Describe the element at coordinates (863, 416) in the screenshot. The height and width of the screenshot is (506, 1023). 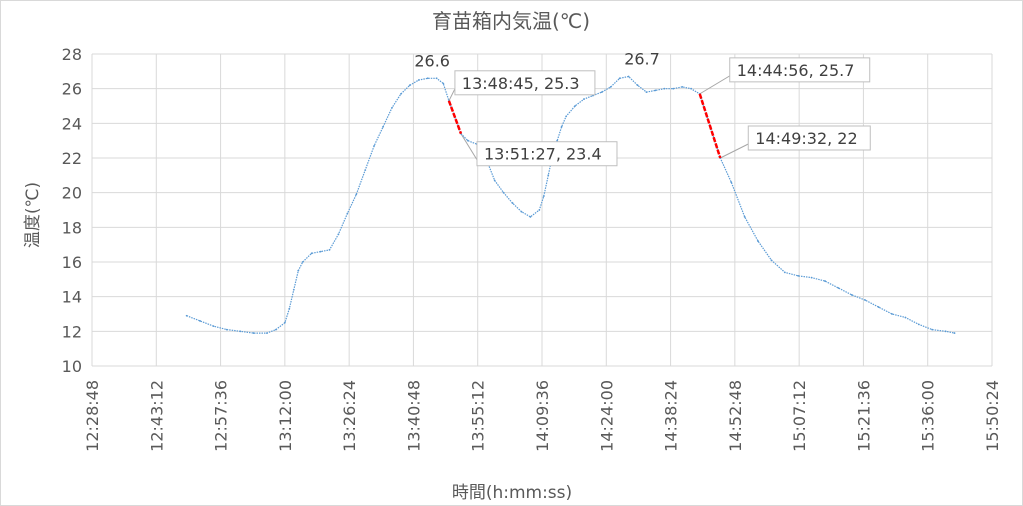
I see `x-tick-label: 15:21:36` at that location.